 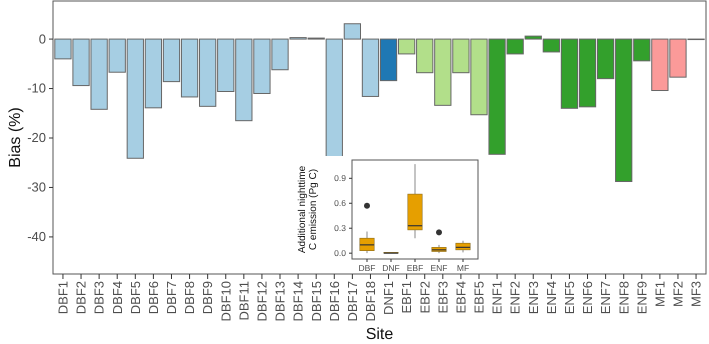 I want to click on x-tick-label: DBF6, so click(x=153, y=297).